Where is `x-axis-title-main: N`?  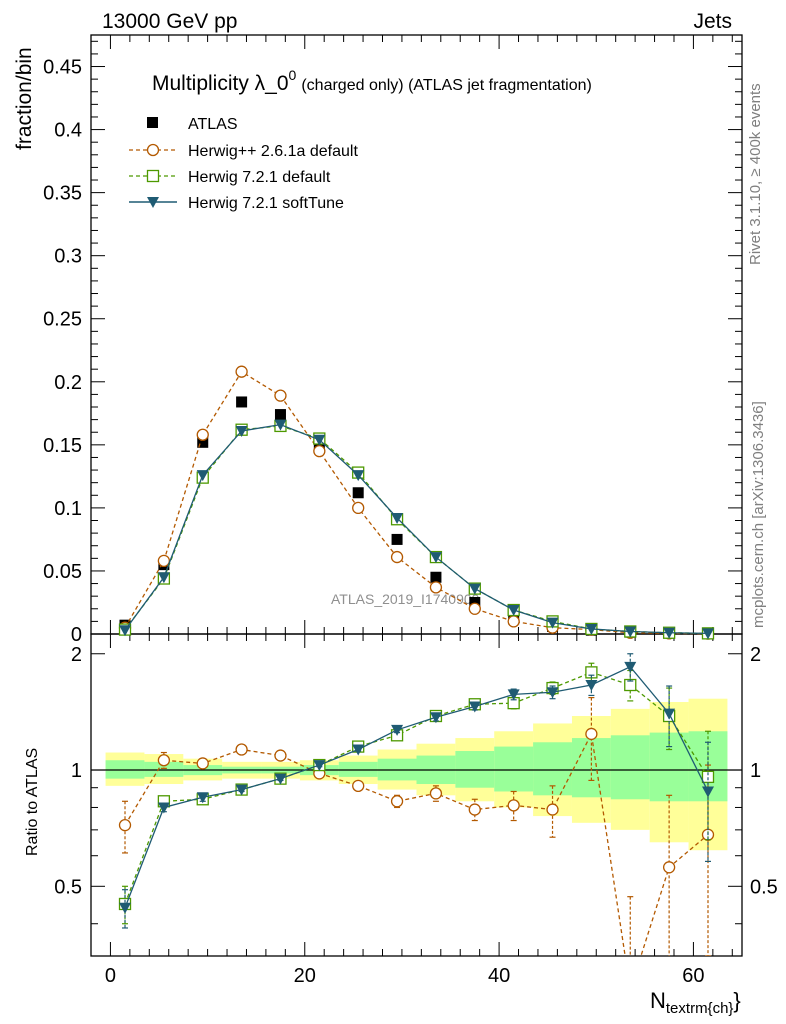
x-axis-title-main: N is located at coordinates (658, 1000).